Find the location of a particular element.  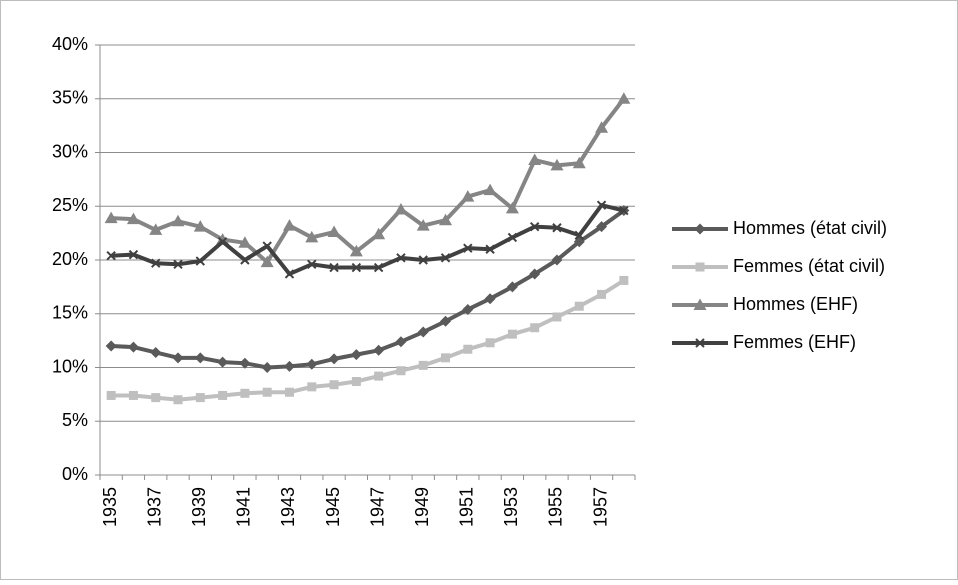

y-tick-label: 15% is located at coordinates (70, 313).